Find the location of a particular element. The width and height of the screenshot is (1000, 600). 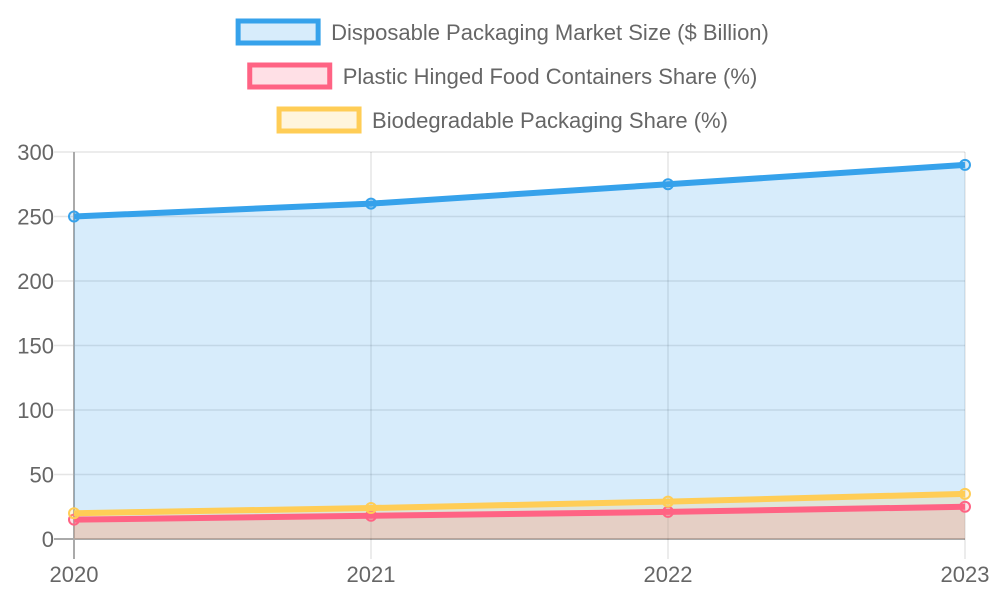

y-tick-label: 150 is located at coordinates (35, 346).